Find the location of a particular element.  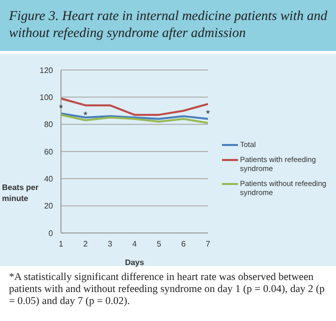

text: *A statistically significant difference in heart rate was observed between patients with and without refeeding syndrome on day 1 (p = 0.04), day 2 (p = 0.05) and day 7 (p = 0.02). is located at coordinates (167, 290).